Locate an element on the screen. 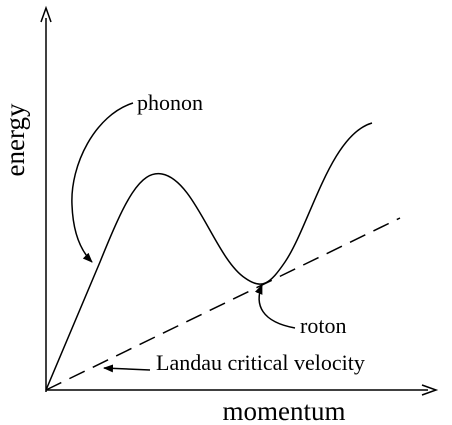 The height and width of the screenshot is (425, 452). y-axis-label: energy is located at coordinates (15, 139).